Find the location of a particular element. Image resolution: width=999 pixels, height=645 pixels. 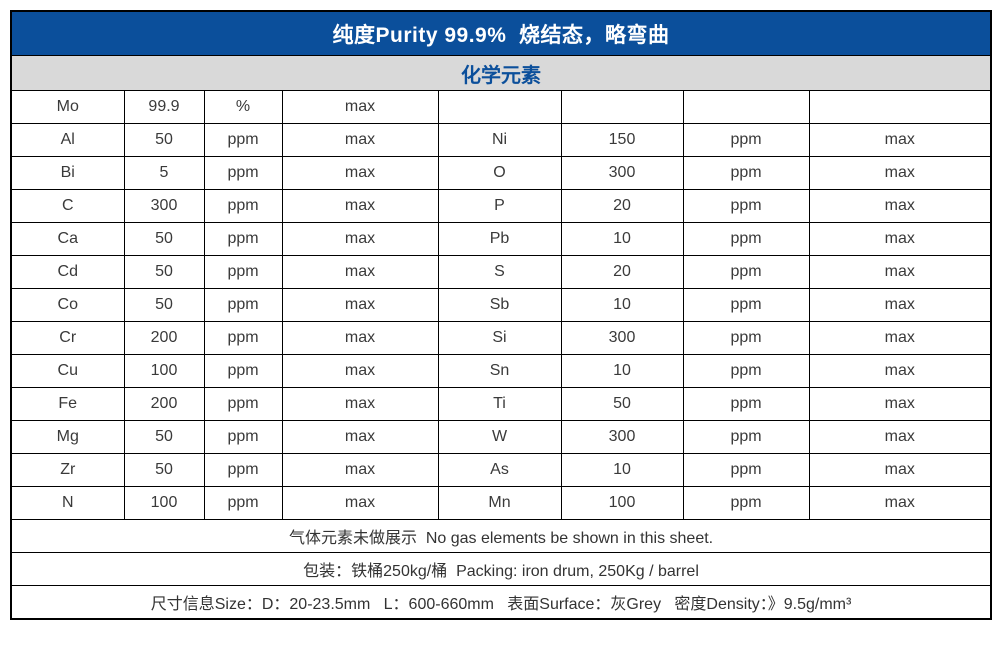

element-symbol: O is located at coordinates (499, 173).